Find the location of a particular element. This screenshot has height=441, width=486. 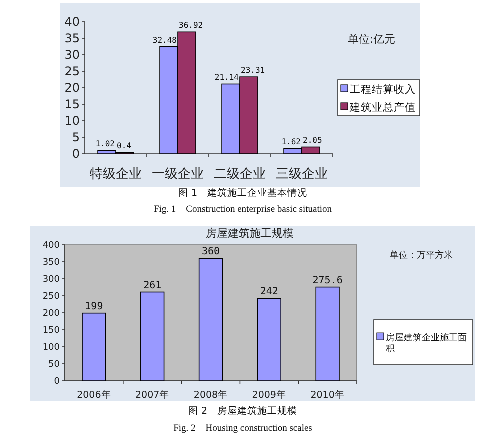

data-label: 1.62 is located at coordinates (292, 142).